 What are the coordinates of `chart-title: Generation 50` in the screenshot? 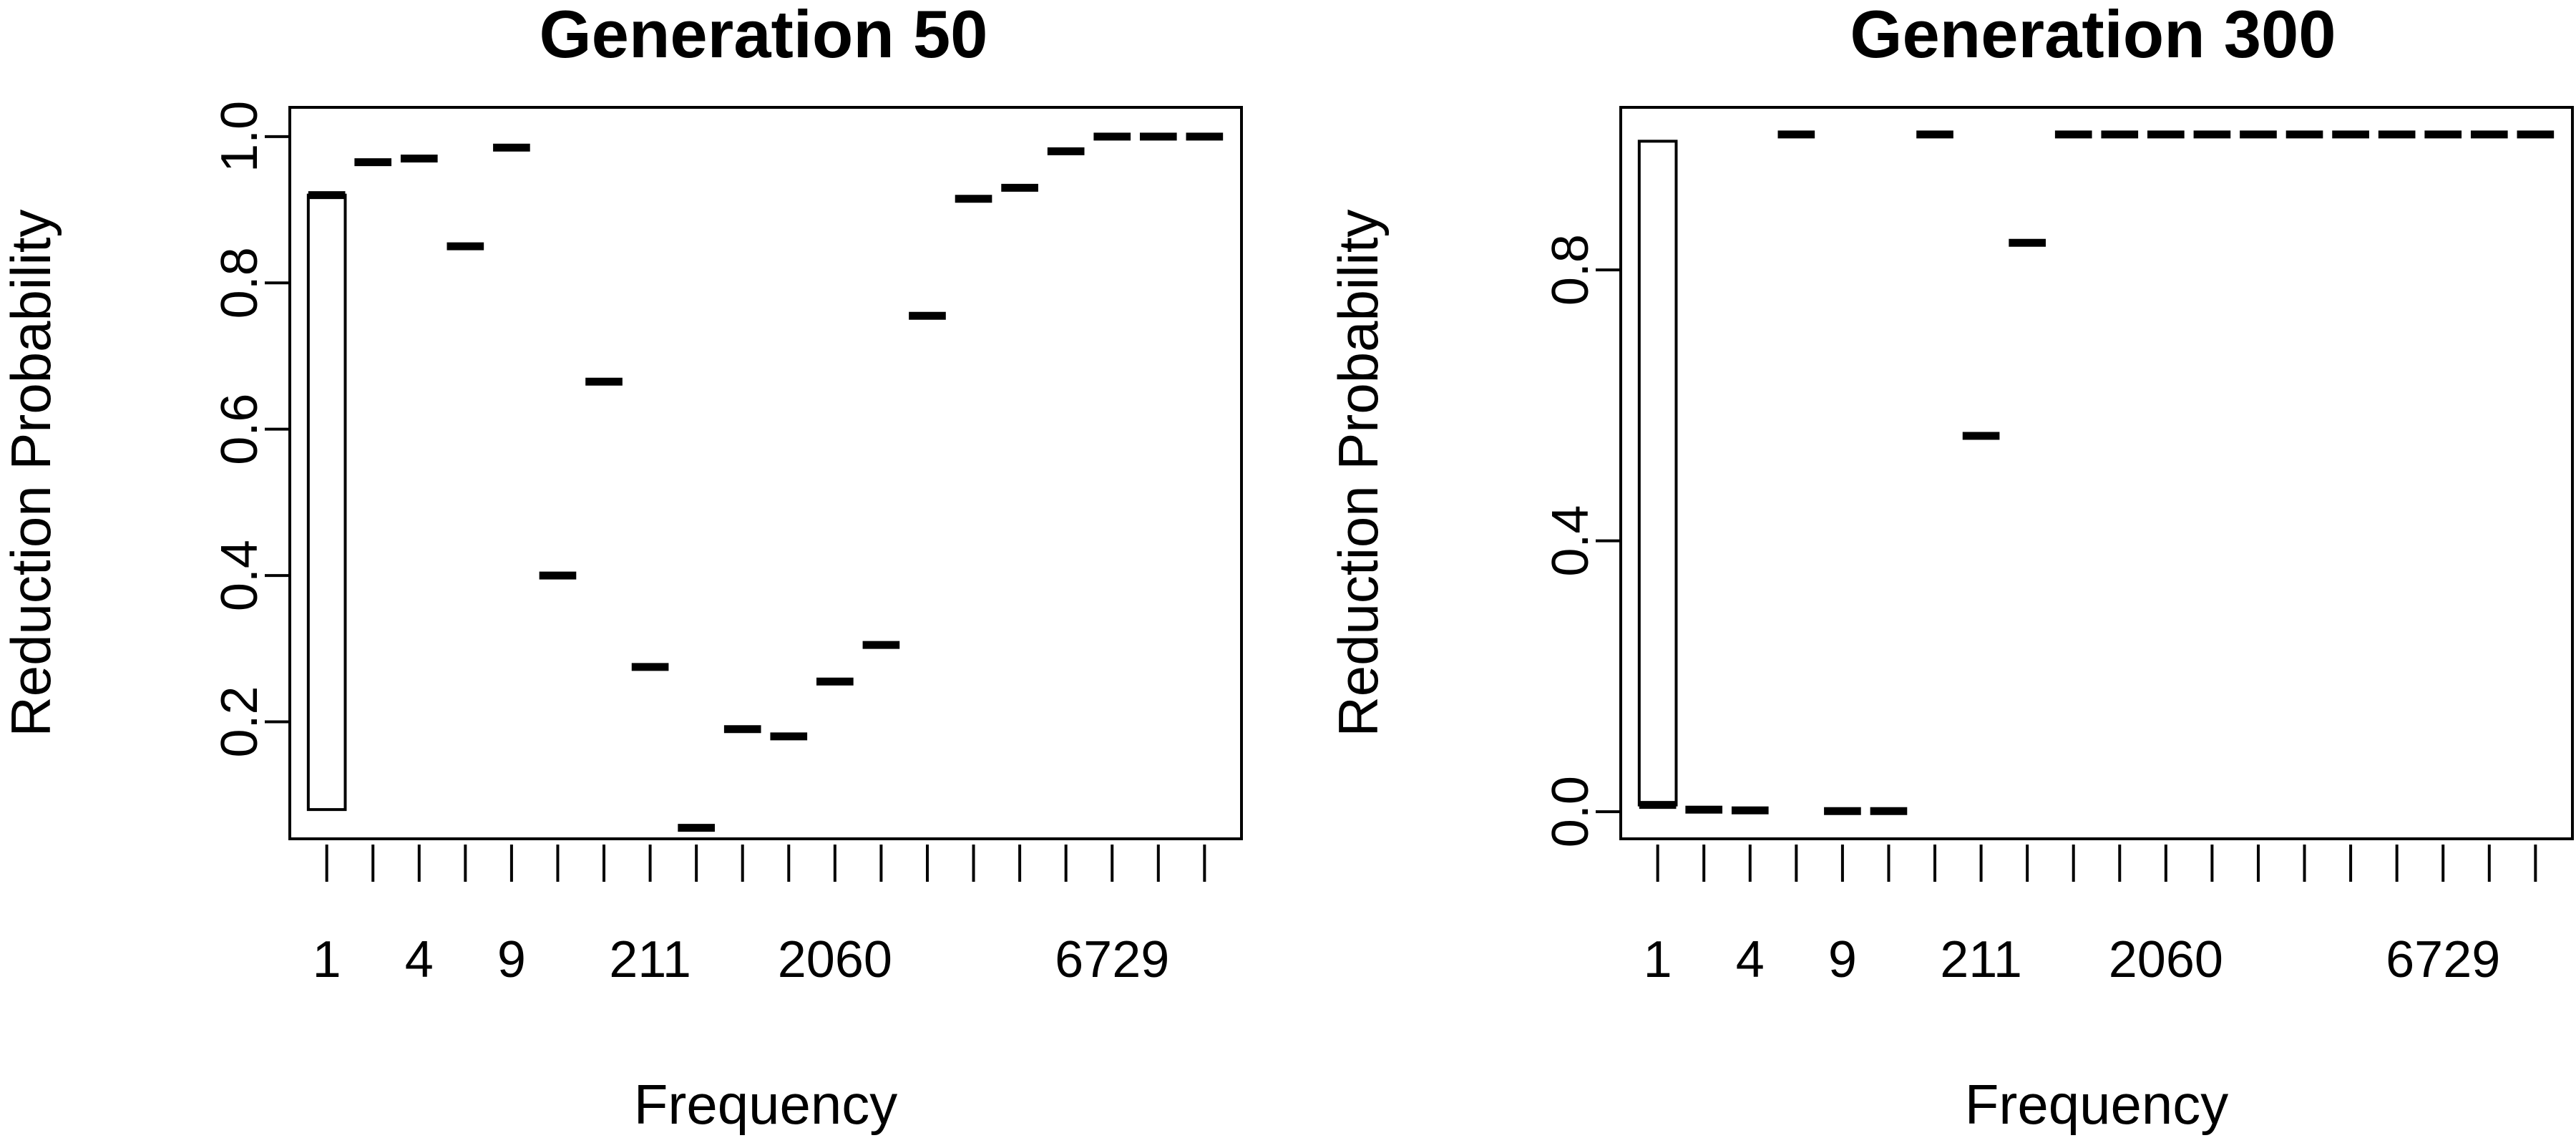 It's located at (764, 36).